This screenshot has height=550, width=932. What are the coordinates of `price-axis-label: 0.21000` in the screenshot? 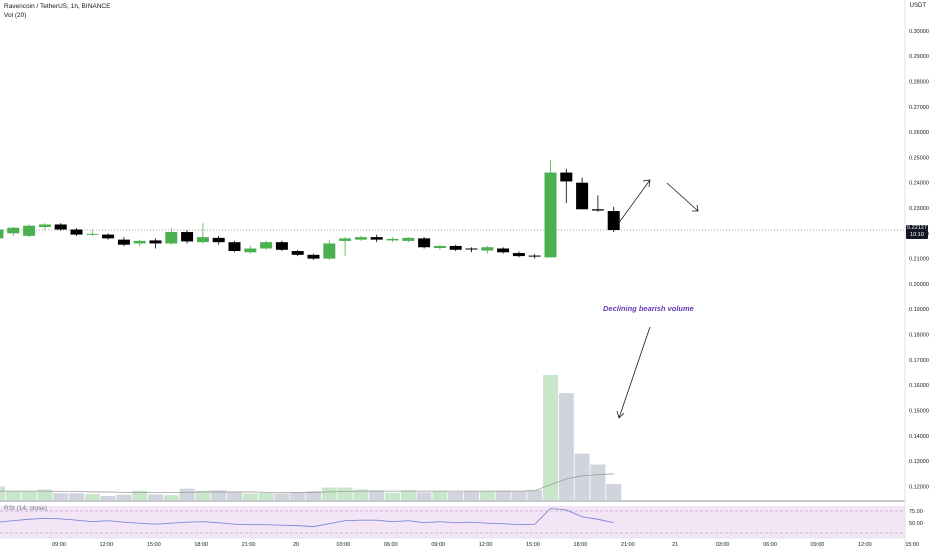 It's located at (919, 260).